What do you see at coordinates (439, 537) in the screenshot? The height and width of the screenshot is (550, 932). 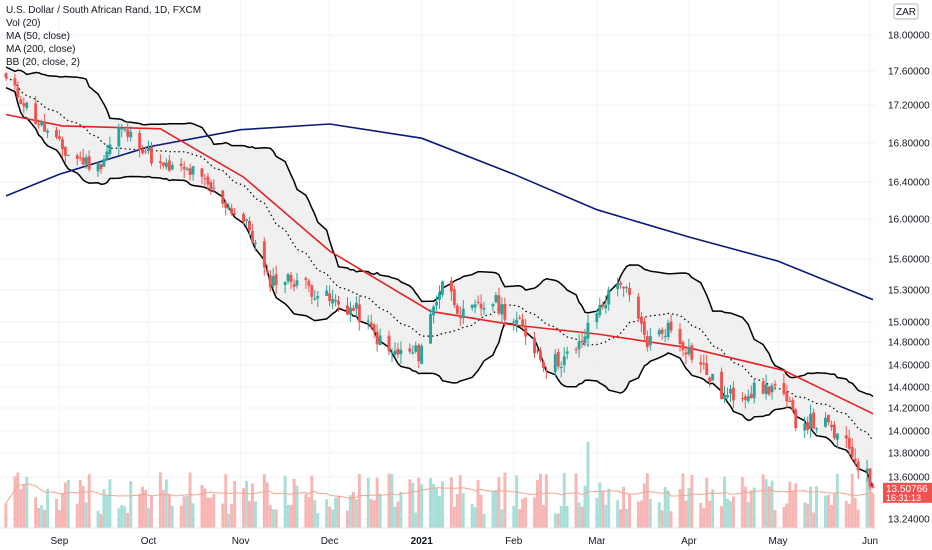 I see `time-axis: Sep Oct Nov Dec 2021 Feb Mar Apr May Jun` at bounding box center [439, 537].